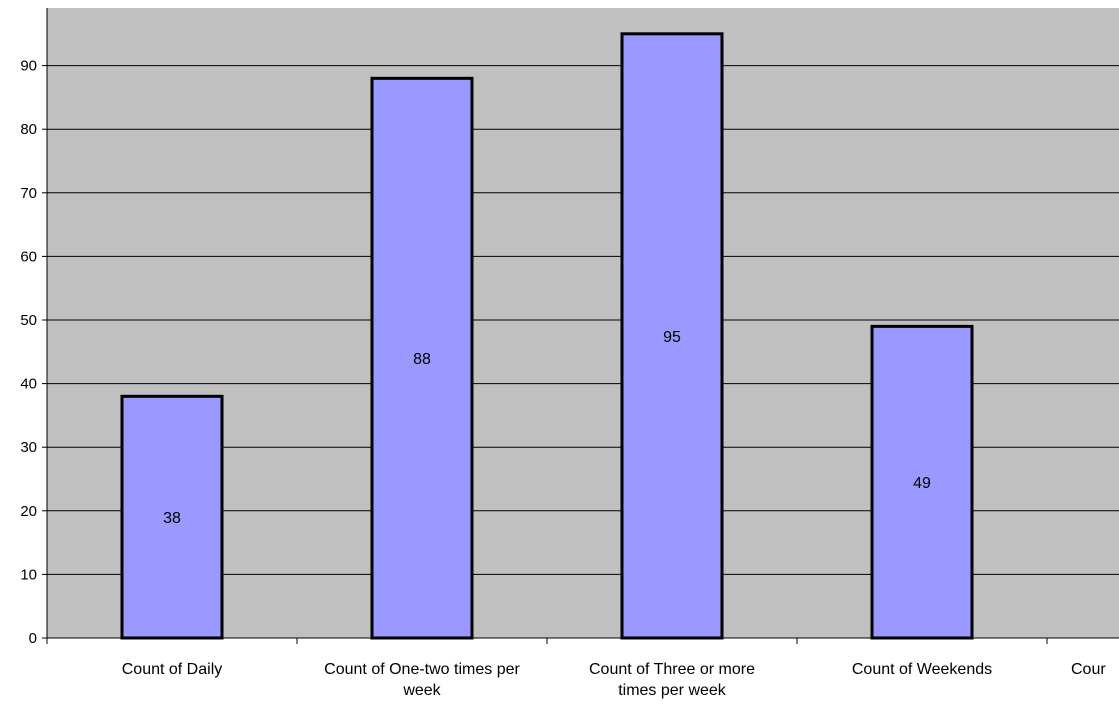  What do you see at coordinates (422, 669) in the screenshot?
I see `x-tick-label: Count of One-two times per` at bounding box center [422, 669].